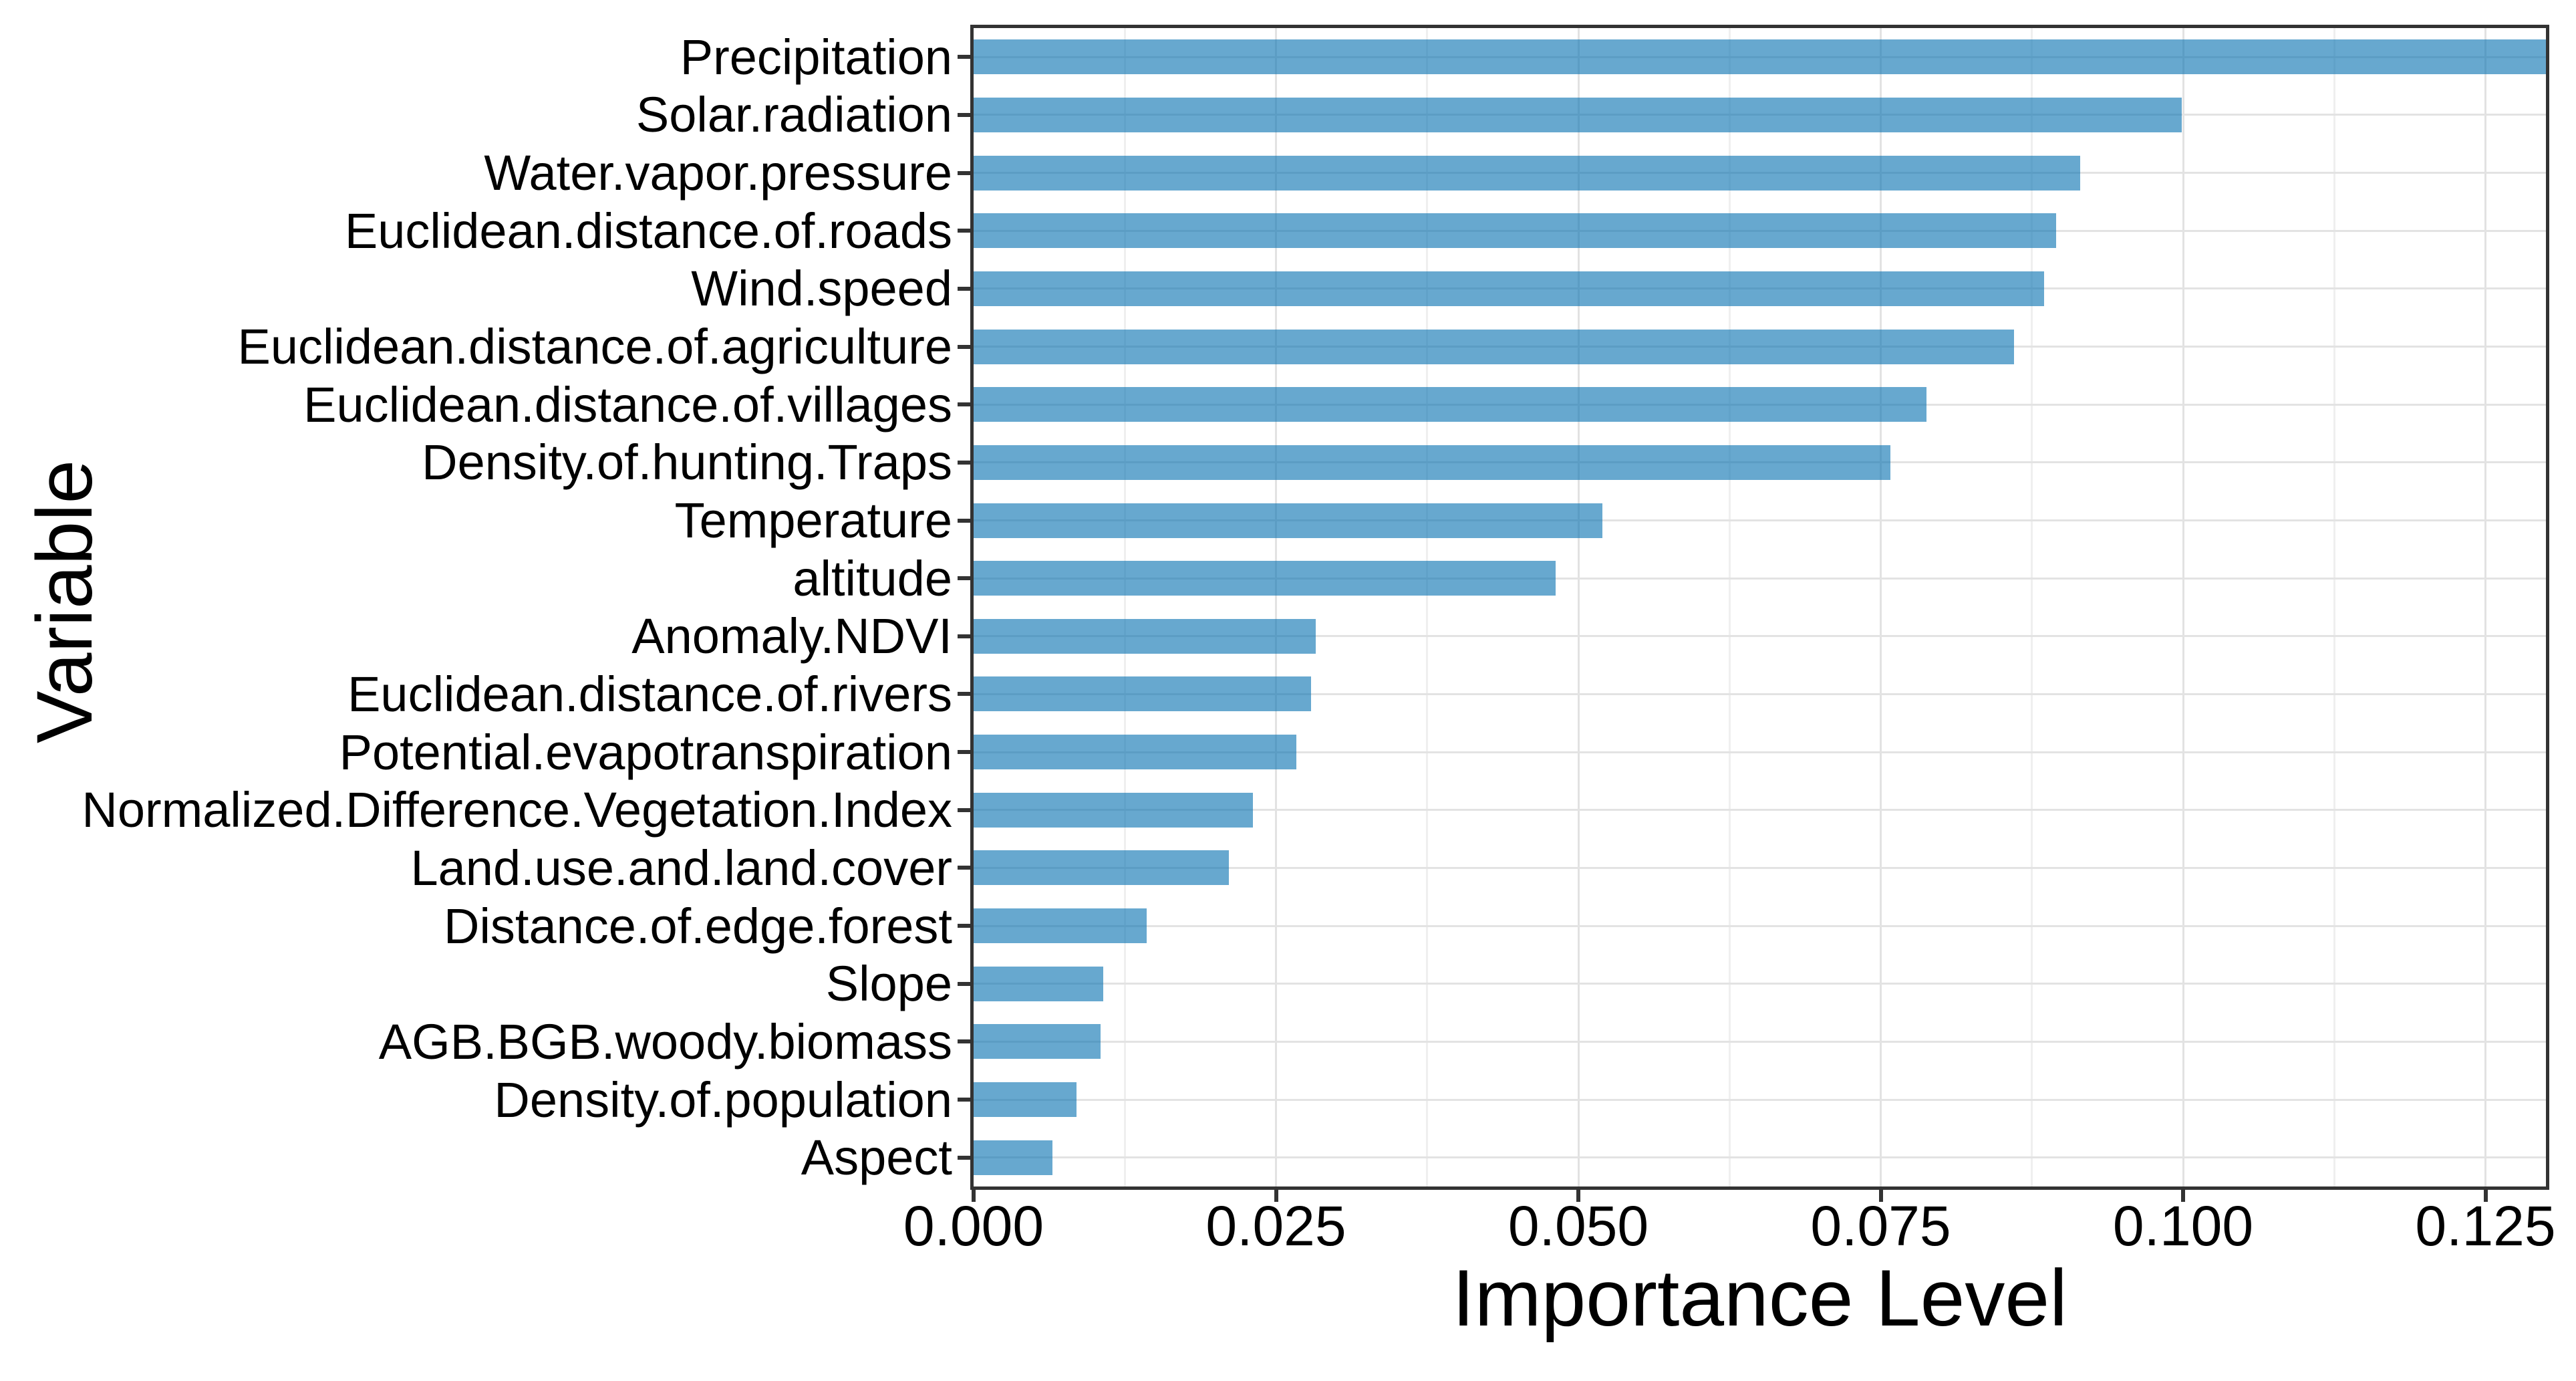  I want to click on y-tick-label: Slope, so click(888, 984).